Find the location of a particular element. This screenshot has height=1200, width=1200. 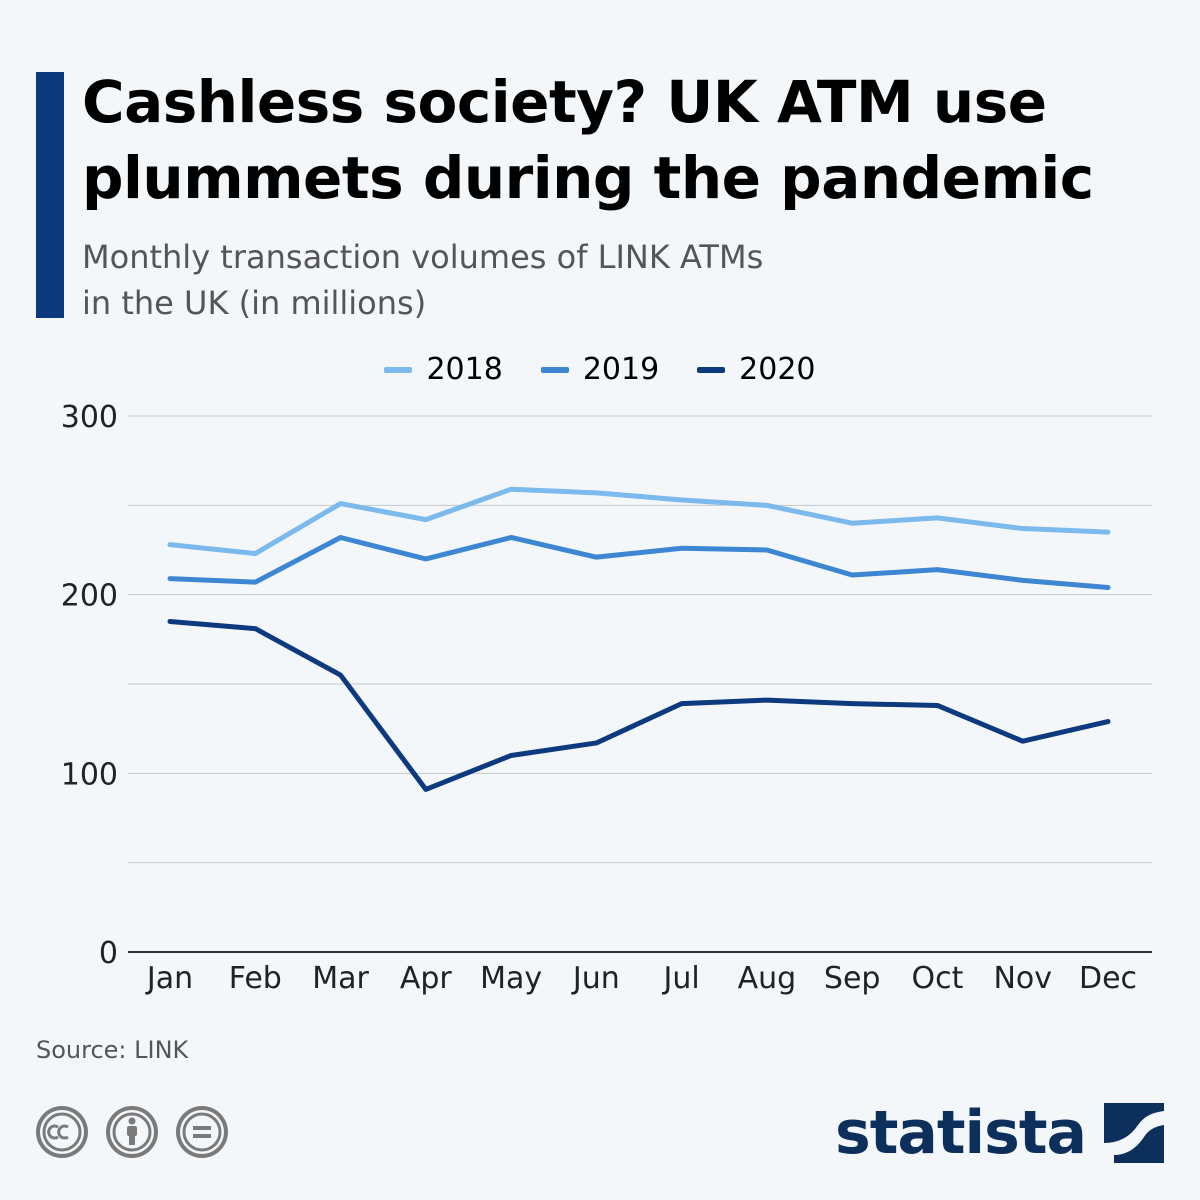

legend-item-2020: 2020 is located at coordinates (756, 369).